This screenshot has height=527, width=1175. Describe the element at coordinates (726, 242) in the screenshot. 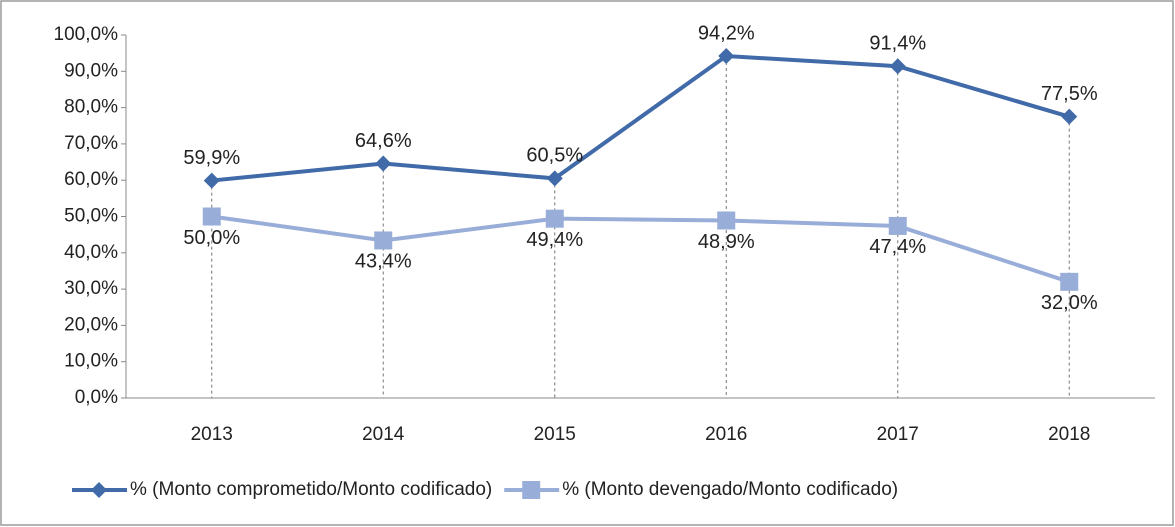

I see `data-label: 48,9%` at that location.